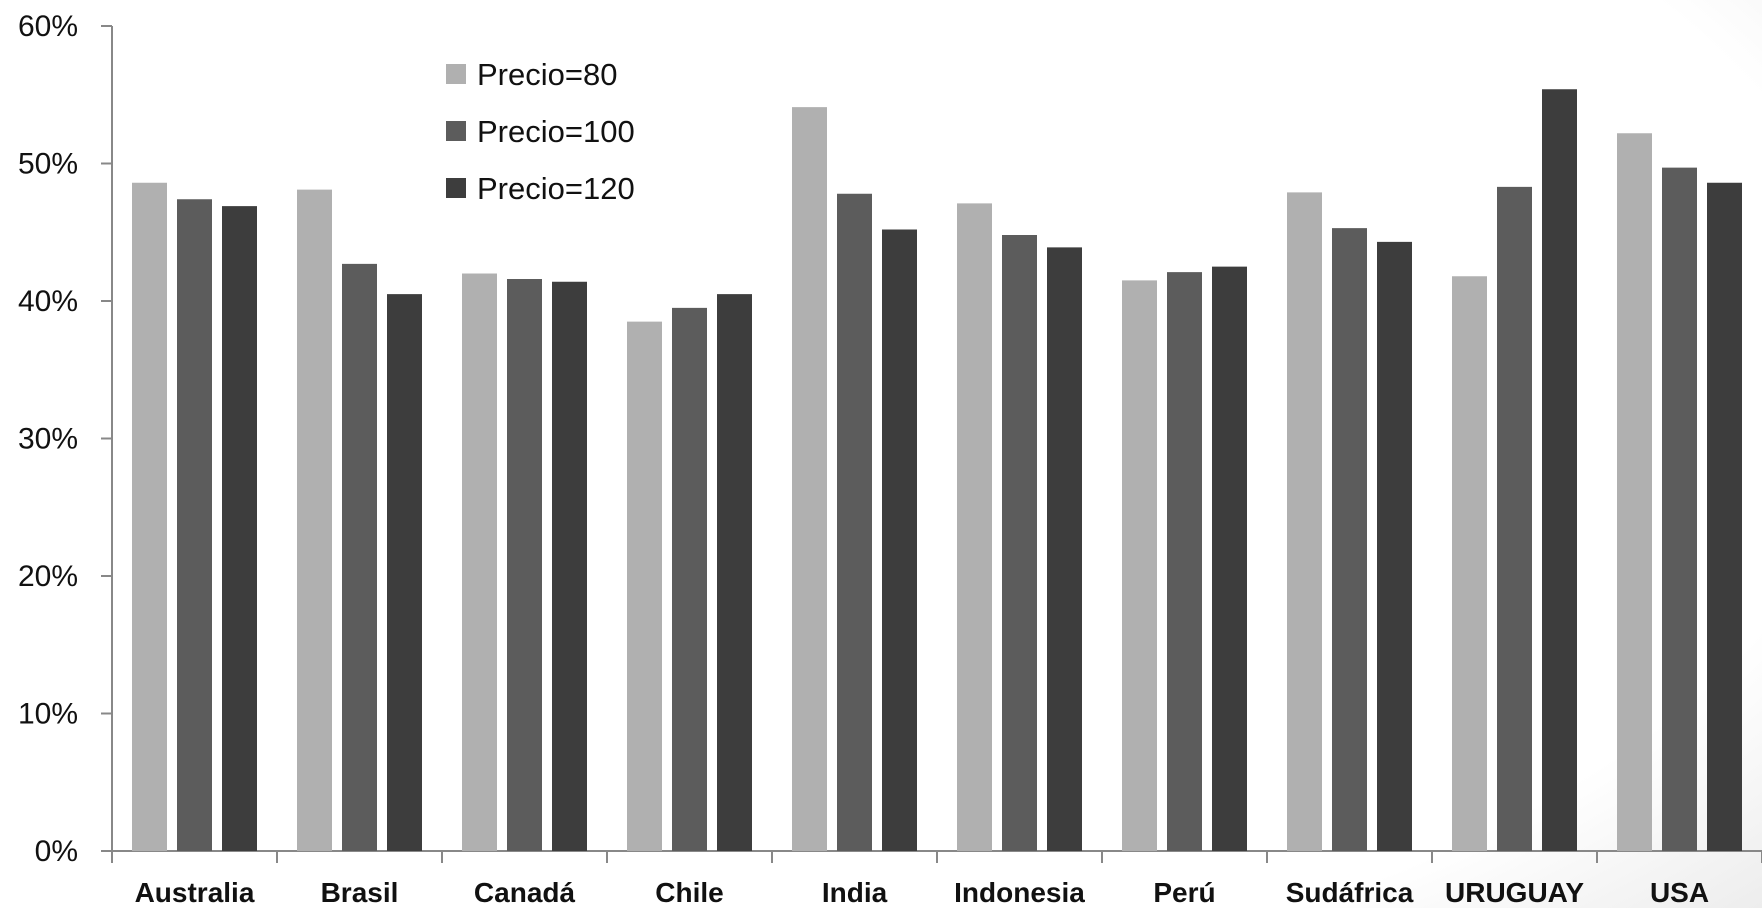 This screenshot has width=1762, height=908. What do you see at coordinates (1019, 892) in the screenshot?
I see `x-category-label: Indonesia` at bounding box center [1019, 892].